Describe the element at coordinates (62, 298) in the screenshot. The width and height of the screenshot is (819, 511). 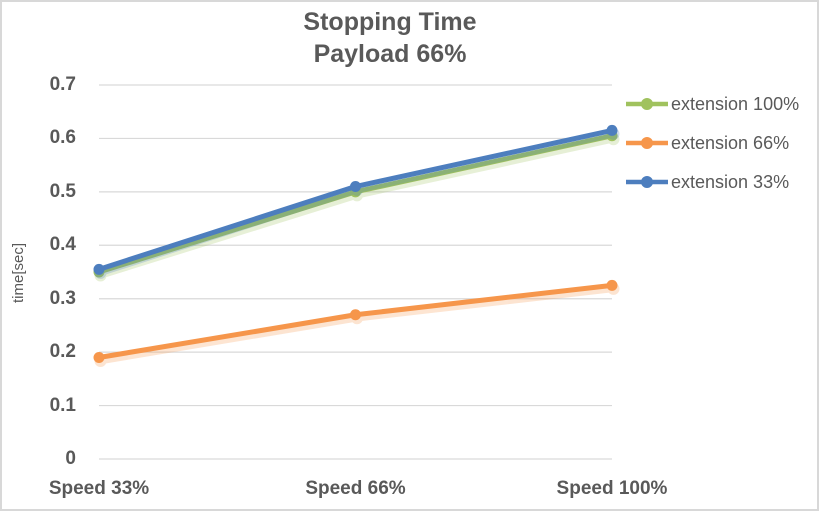
I see `y-tick-label: 0.3` at that location.